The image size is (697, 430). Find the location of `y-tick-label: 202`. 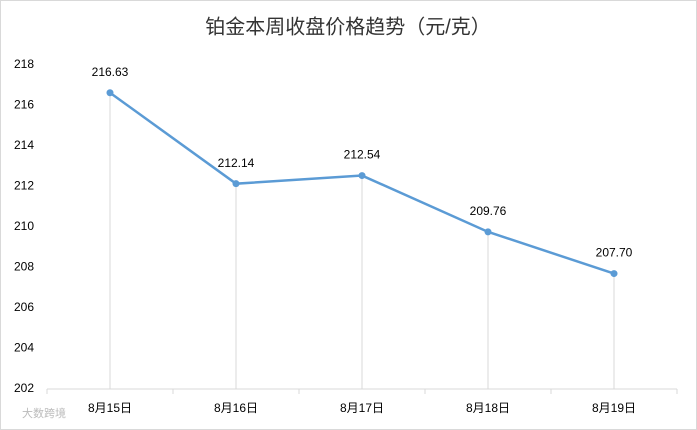

y-tick-label: 202 is located at coordinates (24, 388).